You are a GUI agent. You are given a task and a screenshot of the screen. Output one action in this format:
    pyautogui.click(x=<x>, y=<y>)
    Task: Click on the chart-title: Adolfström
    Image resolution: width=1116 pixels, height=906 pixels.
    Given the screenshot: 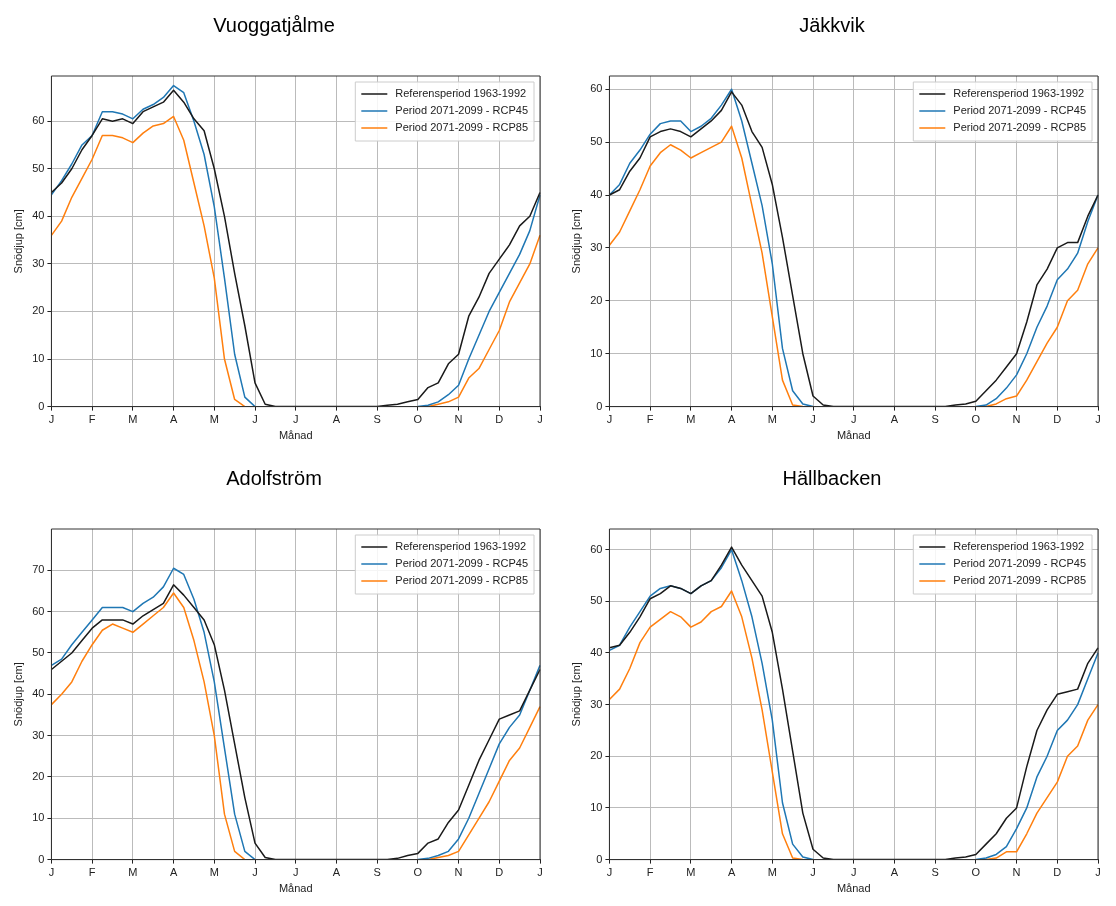 What is the action you would take?
    pyautogui.click(x=274, y=477)
    